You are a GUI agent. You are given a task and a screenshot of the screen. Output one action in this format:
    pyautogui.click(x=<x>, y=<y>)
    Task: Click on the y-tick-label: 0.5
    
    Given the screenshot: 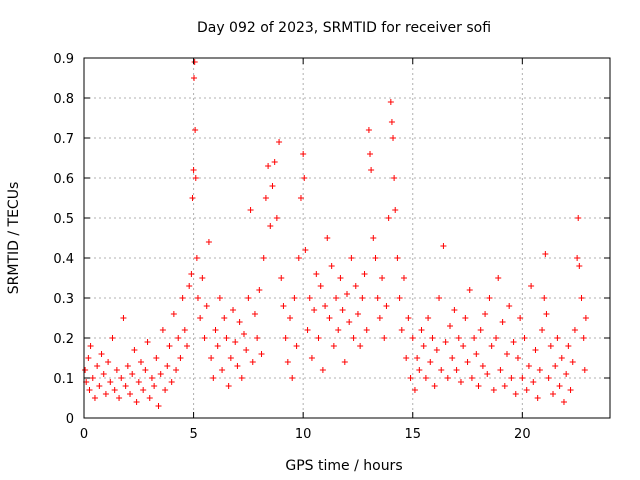 What is the action you would take?
    pyautogui.click(x=63, y=219)
    